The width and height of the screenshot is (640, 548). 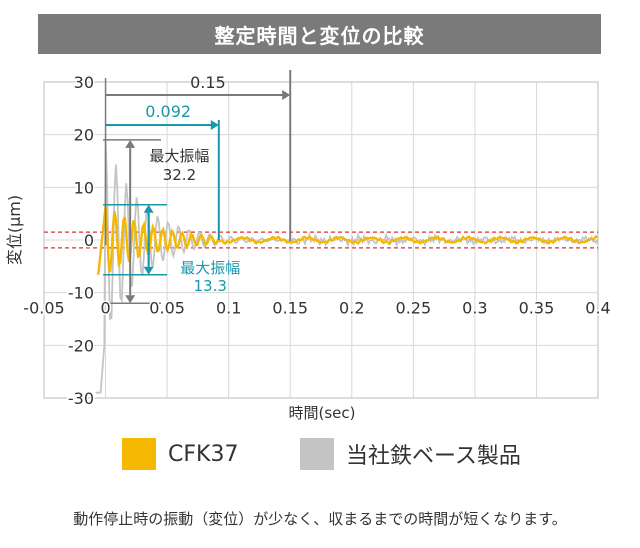 I want to click on chart-title-bar: 整定時間と変位の比較, so click(x=319, y=34).